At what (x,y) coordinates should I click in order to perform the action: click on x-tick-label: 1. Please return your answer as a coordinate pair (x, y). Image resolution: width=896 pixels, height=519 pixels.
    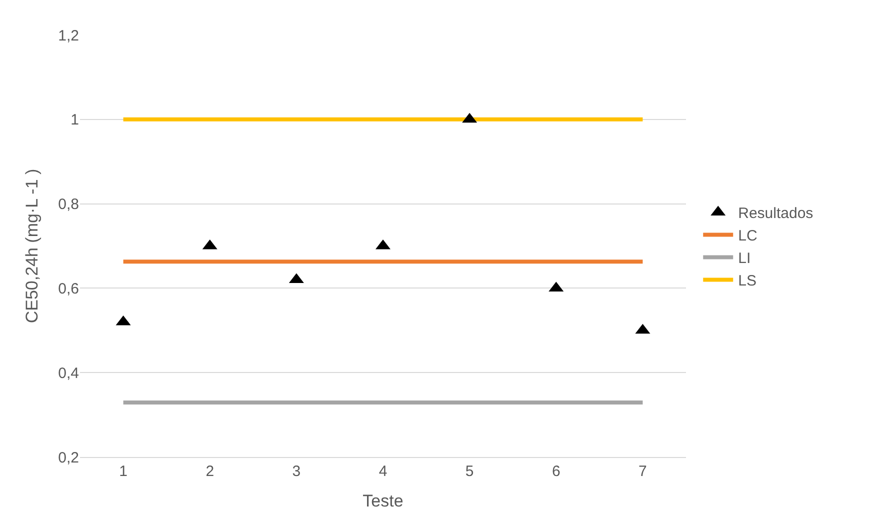
    Looking at the image, I should click on (123, 471).